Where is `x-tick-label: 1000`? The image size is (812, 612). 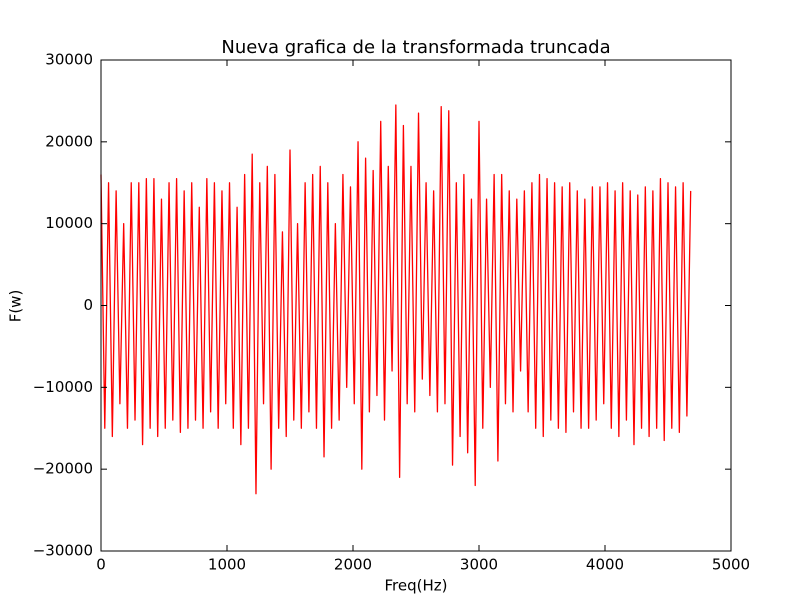
x-tick-label: 1000 is located at coordinates (227, 565).